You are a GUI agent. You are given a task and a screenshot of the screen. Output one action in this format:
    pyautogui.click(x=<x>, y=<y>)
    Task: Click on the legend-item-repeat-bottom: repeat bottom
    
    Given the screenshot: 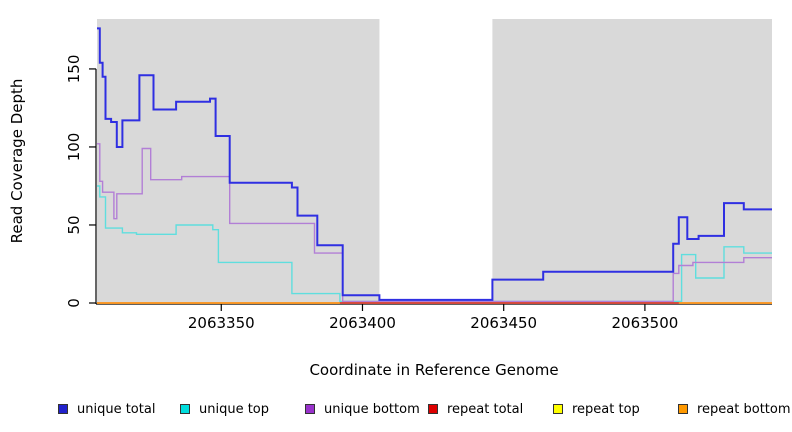 What is the action you would take?
    pyautogui.click(x=734, y=409)
    